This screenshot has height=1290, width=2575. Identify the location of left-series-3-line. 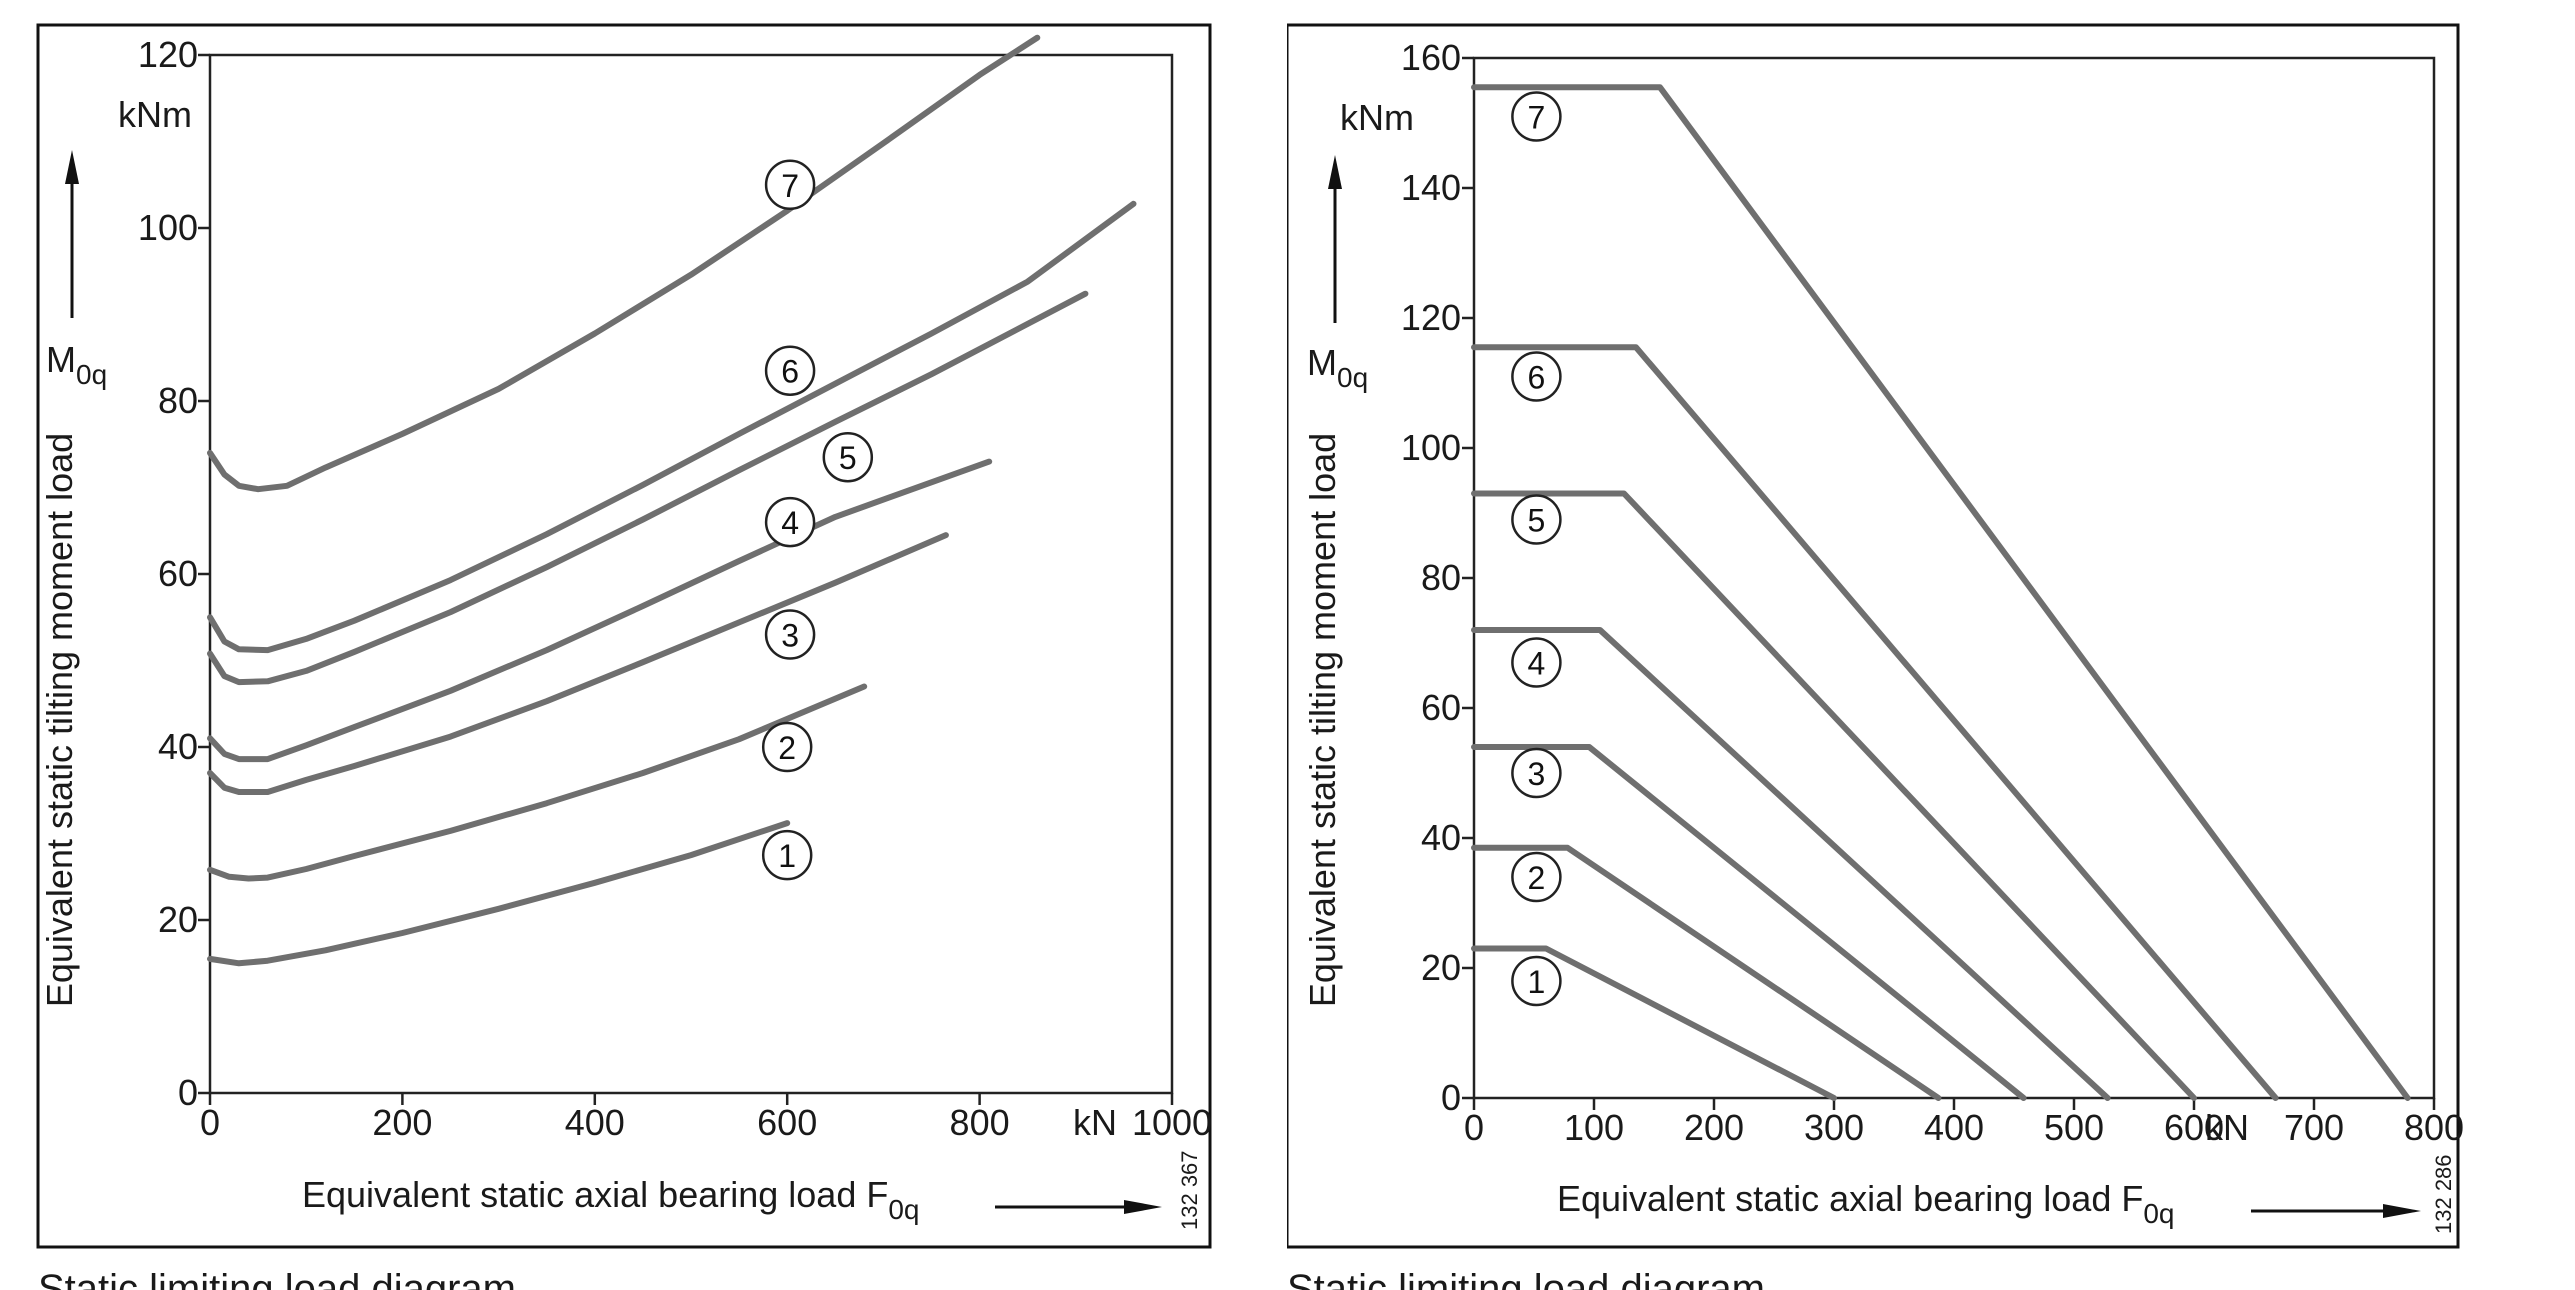
(578, 663).